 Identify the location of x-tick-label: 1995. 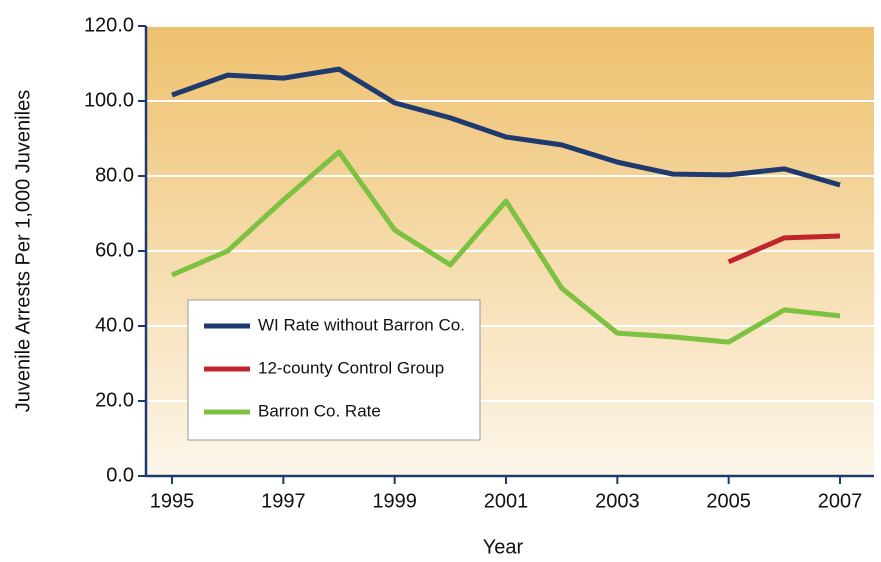
(172, 501).